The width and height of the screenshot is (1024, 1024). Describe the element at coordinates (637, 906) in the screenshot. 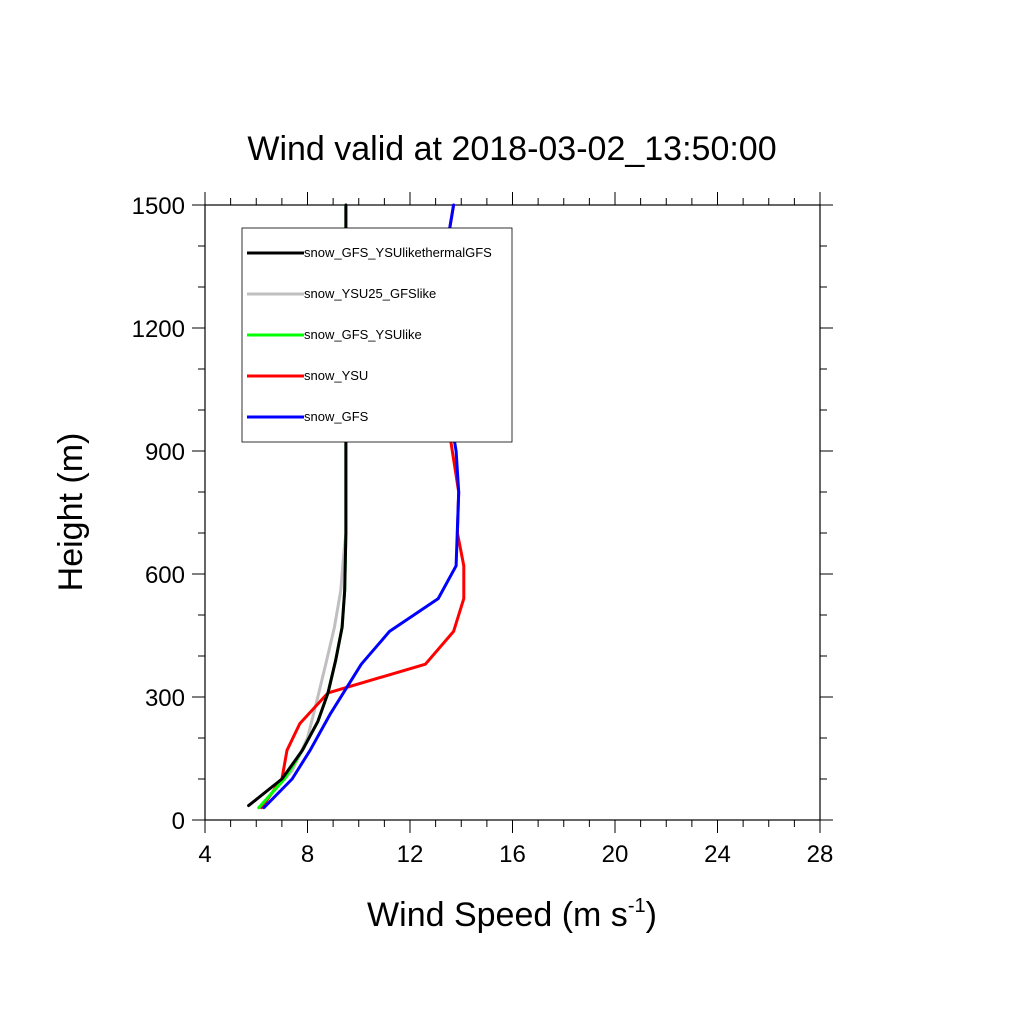

I see `x-axis-label-sup: -1` at that location.